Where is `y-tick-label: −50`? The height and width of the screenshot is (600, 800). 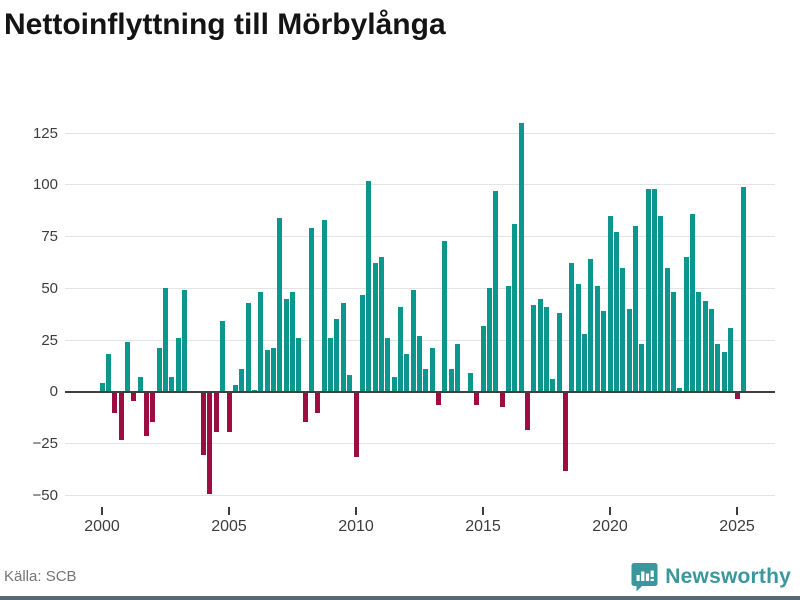 y-tick-label: −50 is located at coordinates (45, 495).